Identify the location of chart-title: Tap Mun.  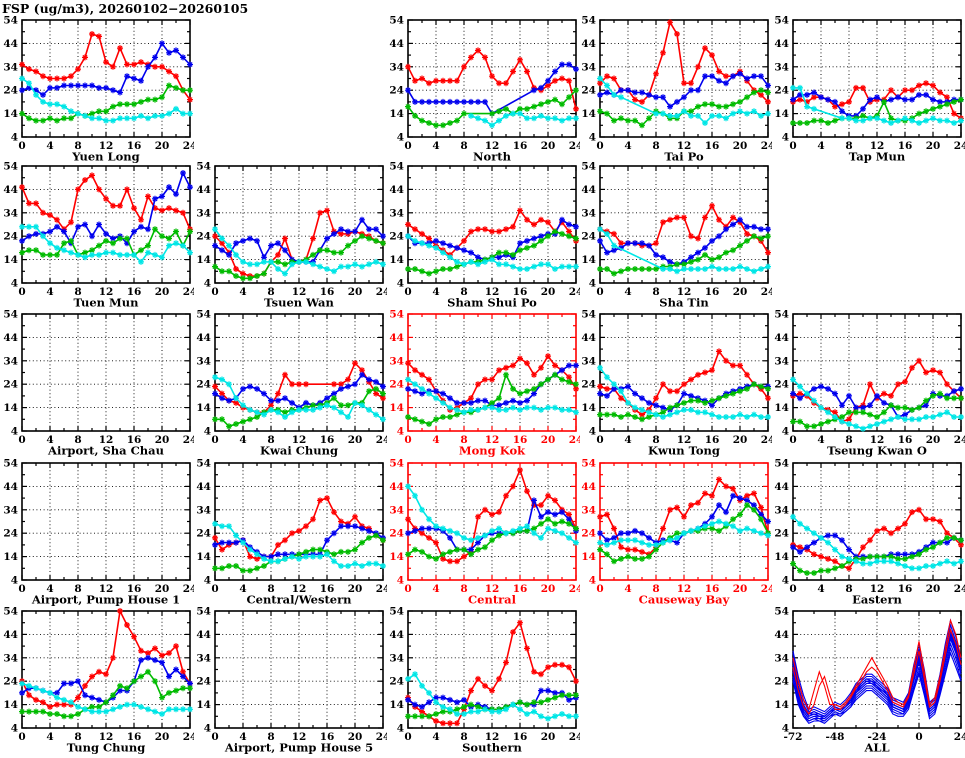
(877, 157).